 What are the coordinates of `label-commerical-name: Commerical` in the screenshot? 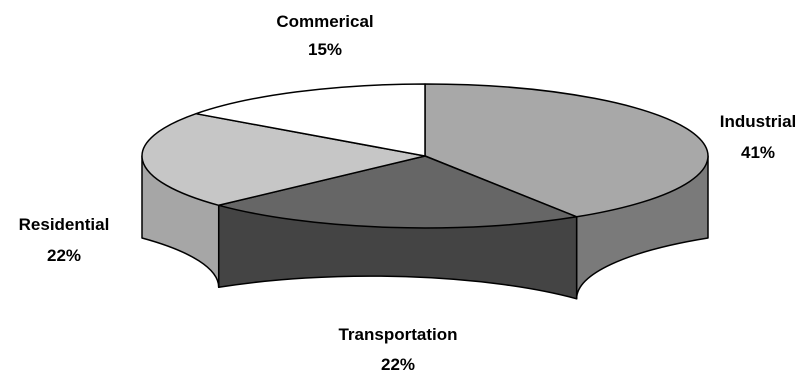 It's located at (324, 21).